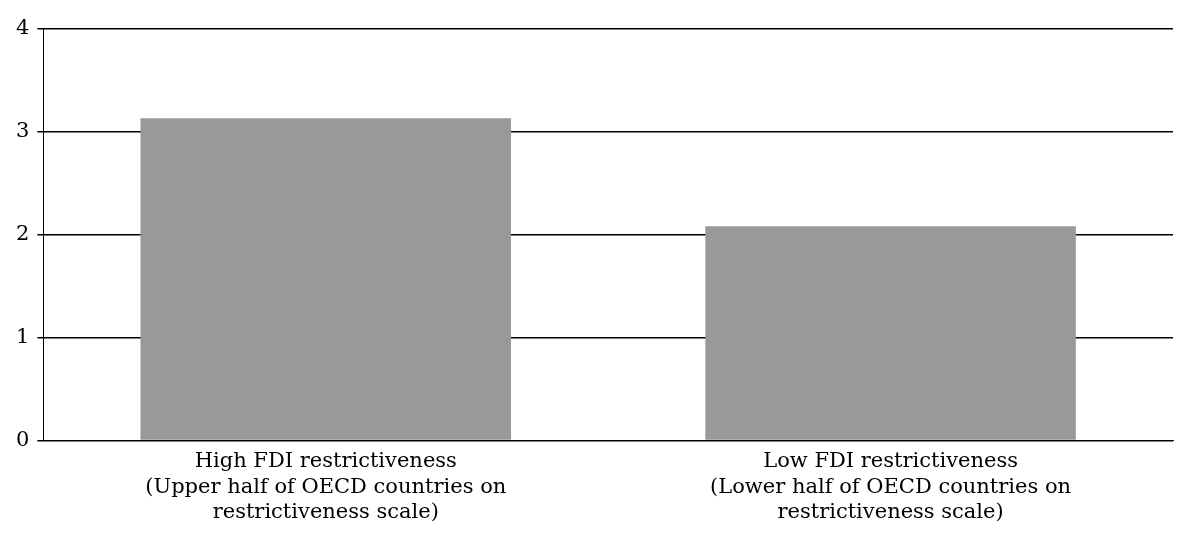 The width and height of the screenshot is (1193, 536). Describe the element at coordinates (326, 485) in the screenshot. I see `x-tick-label: High FDI restrictiveness (Upper half of OECD countries on restrictiveness scale)` at that location.